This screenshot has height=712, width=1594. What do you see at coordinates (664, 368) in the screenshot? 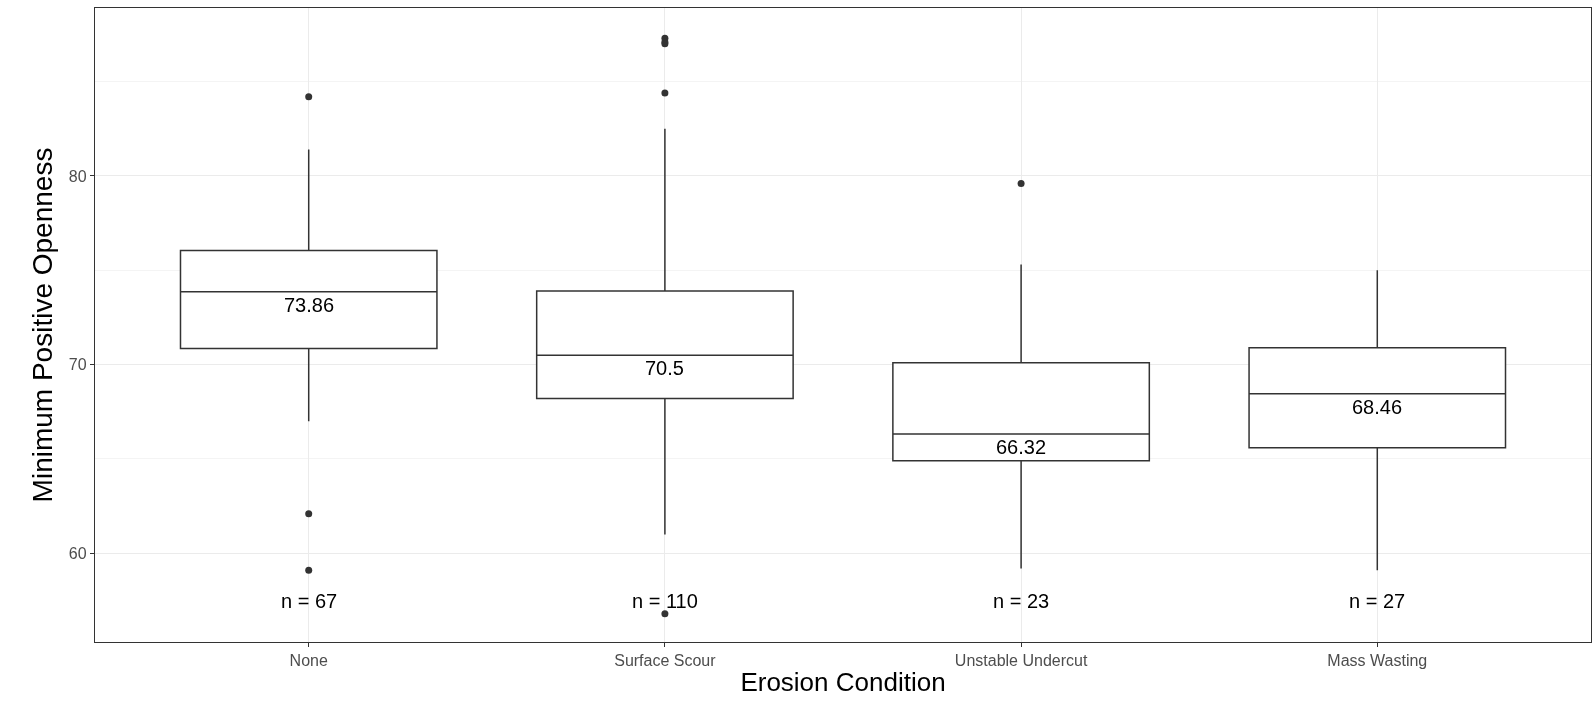
I see `annotation: 70.5` at bounding box center [664, 368].